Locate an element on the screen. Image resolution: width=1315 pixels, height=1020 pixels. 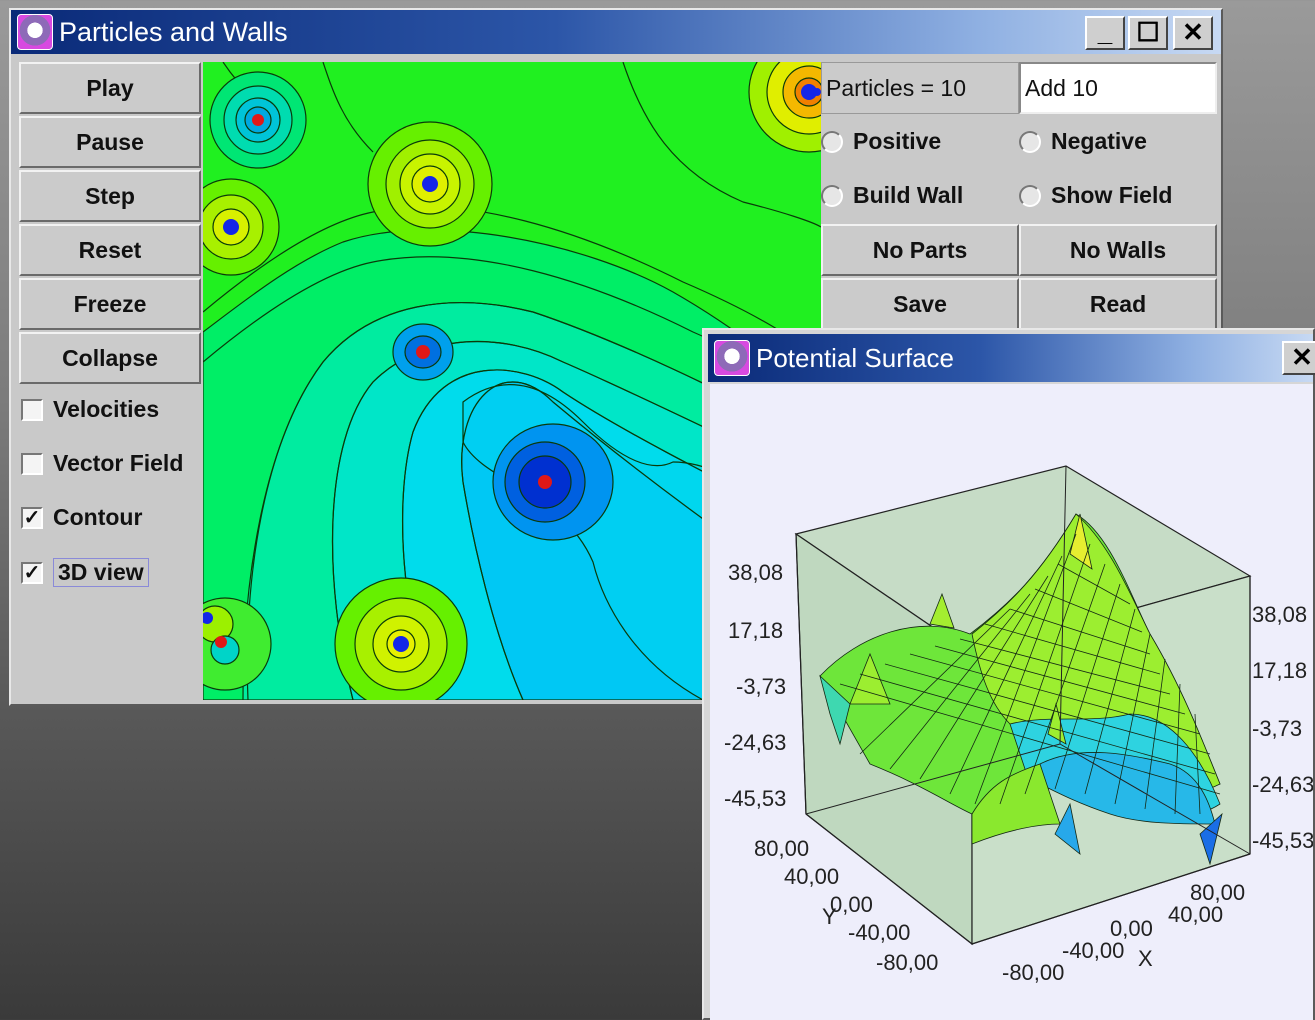
x-tick: 80,00 is located at coordinates (1217, 892).